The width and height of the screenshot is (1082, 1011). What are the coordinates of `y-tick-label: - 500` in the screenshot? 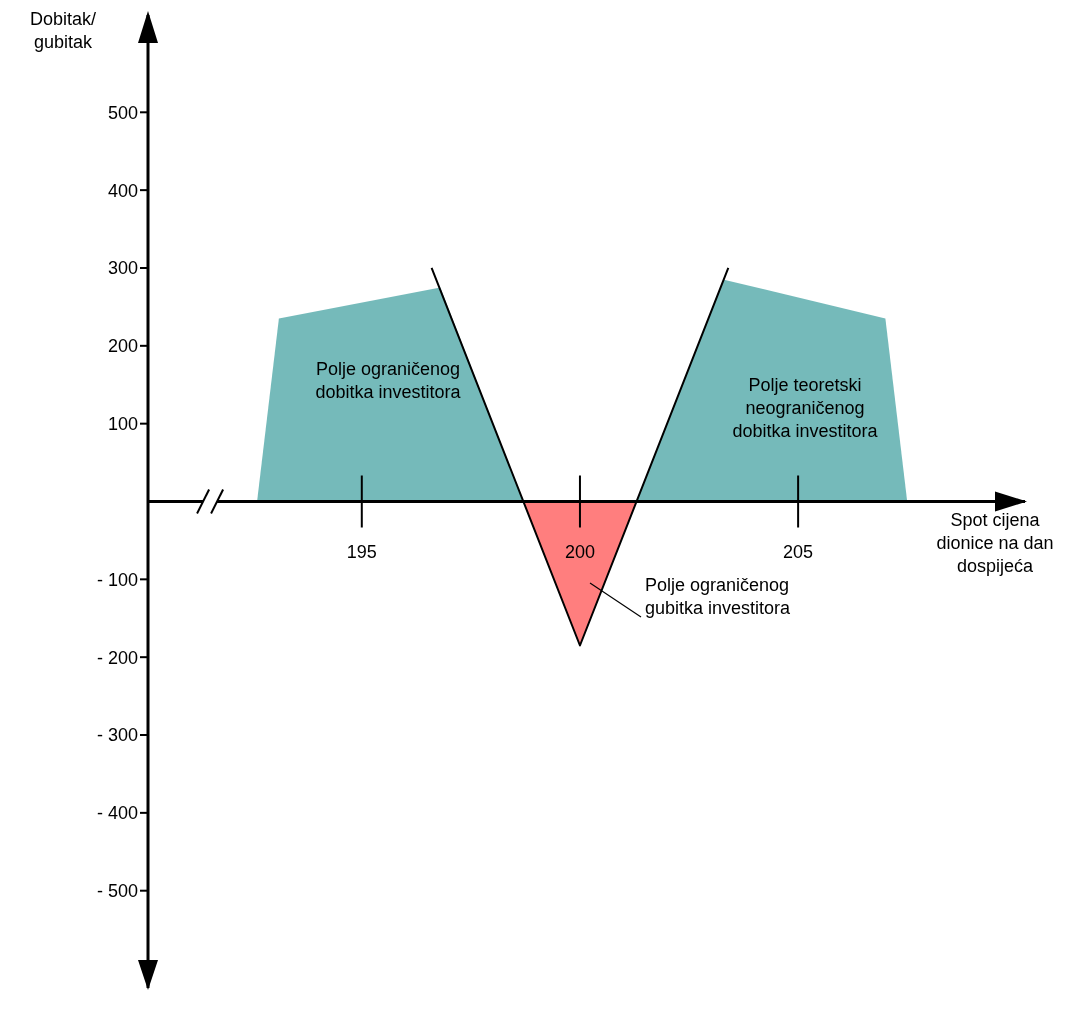 It's located at (117, 891).